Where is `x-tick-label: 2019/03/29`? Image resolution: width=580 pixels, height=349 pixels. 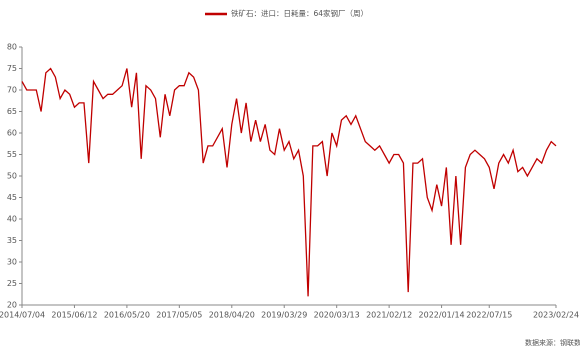
x-tick-label: 2019/03/29 is located at coordinates (284, 315).